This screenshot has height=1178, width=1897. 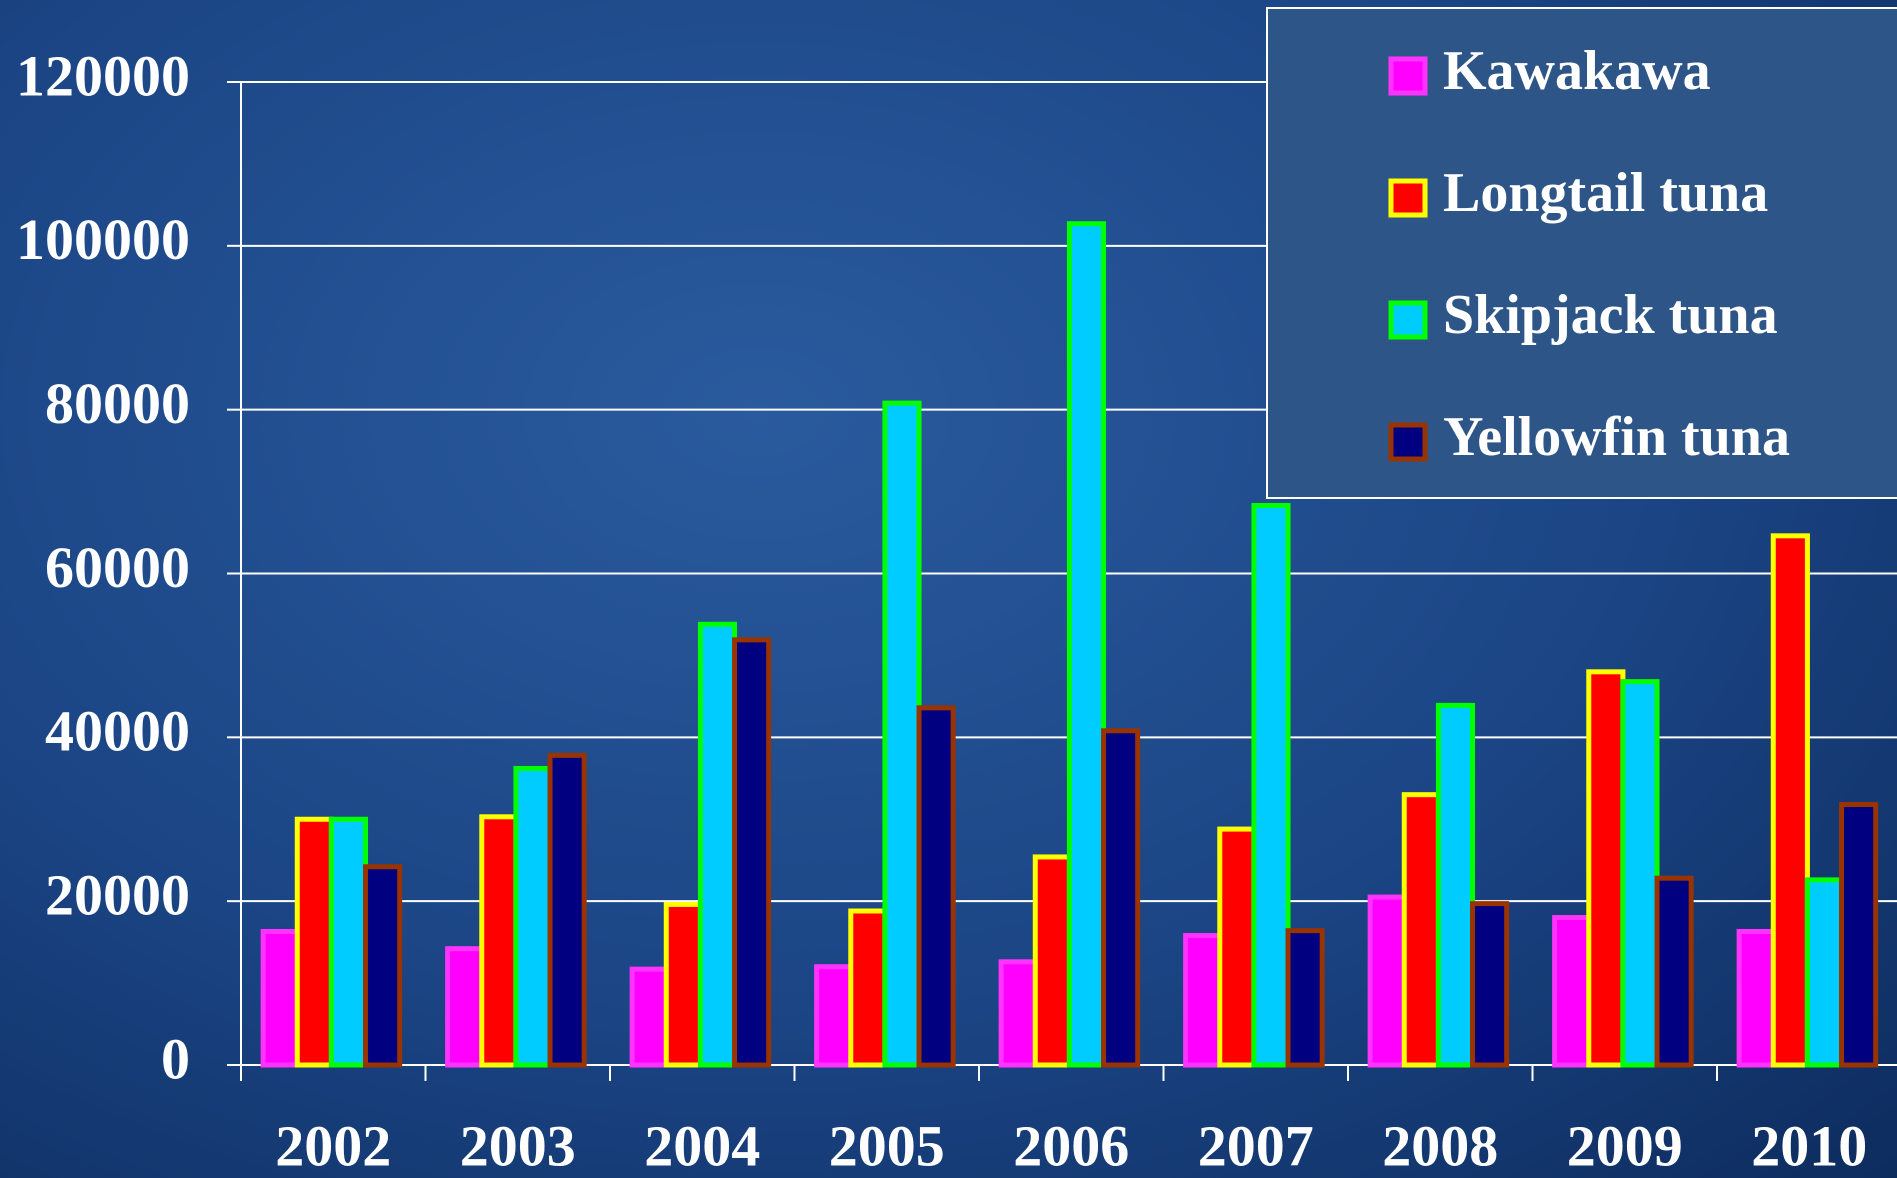 What do you see at coordinates (702, 1145) in the screenshot?
I see `x-tick-label: 2004` at bounding box center [702, 1145].